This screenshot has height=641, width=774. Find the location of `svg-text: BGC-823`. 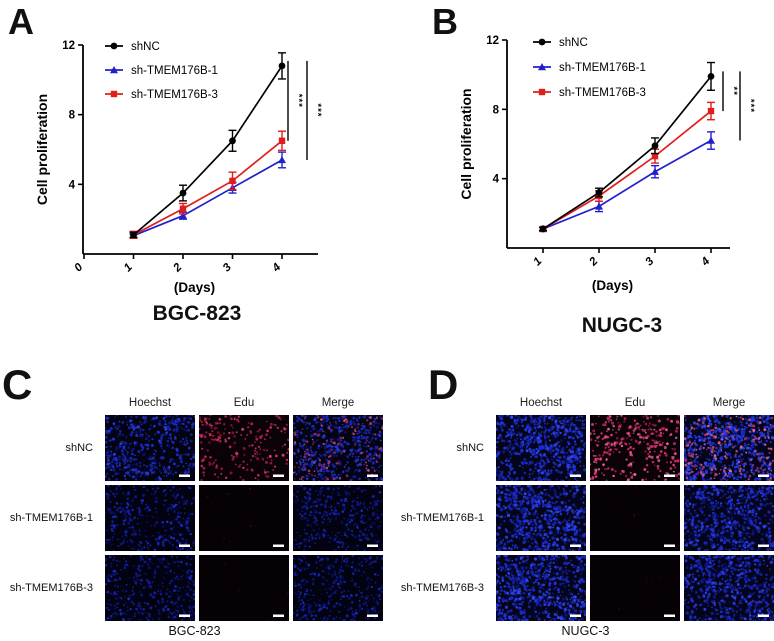

svg-text: BGC-823 is located at coordinates (197, 313).